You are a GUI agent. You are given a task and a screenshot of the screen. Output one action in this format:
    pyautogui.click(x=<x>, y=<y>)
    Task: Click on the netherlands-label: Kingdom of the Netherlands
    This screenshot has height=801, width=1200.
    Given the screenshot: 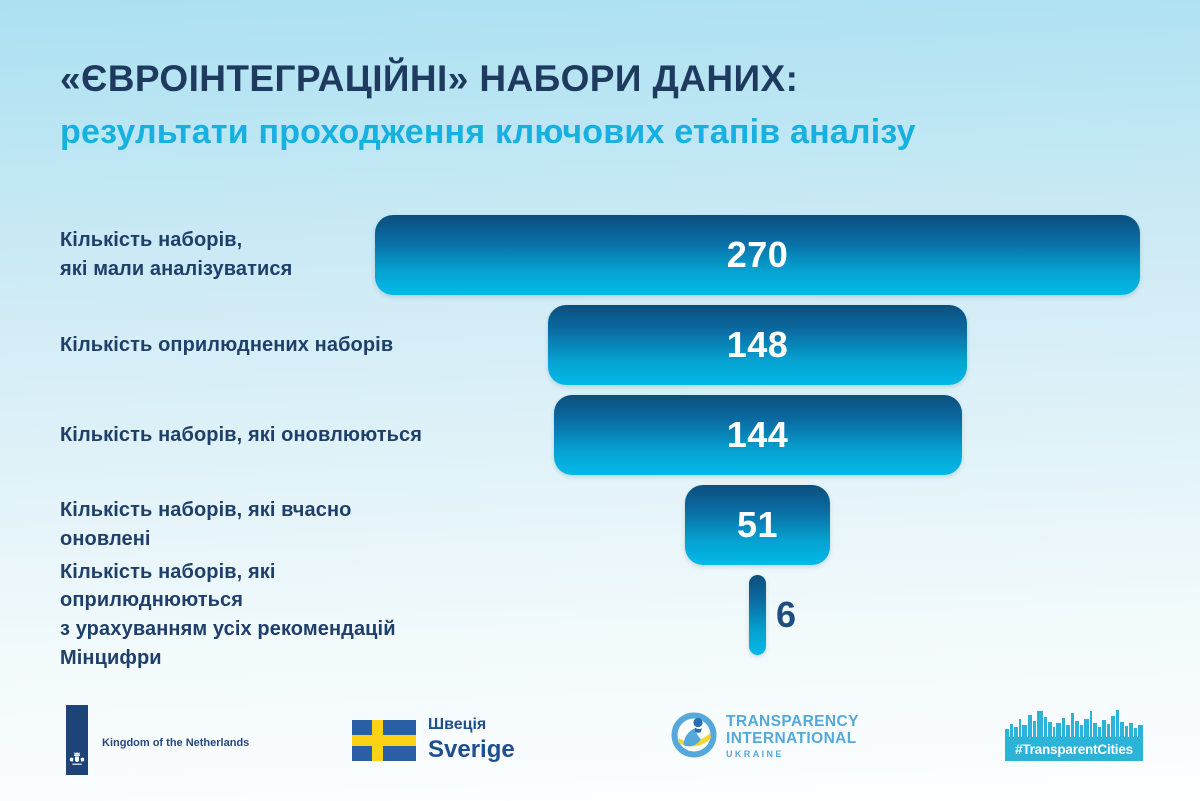 What is the action you would take?
    pyautogui.click(x=176, y=743)
    